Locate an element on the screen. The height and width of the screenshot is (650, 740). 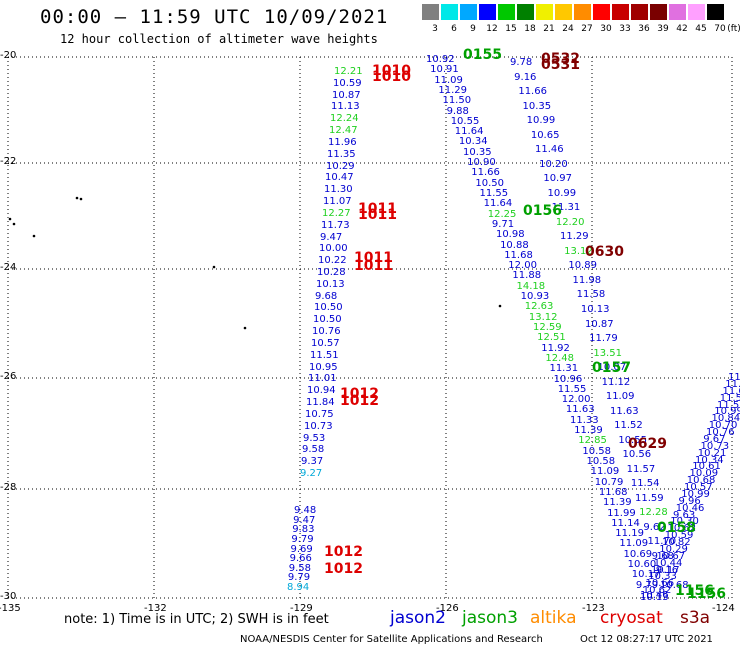
wave-height-value: 10.13 is located at coordinates (654, 597).